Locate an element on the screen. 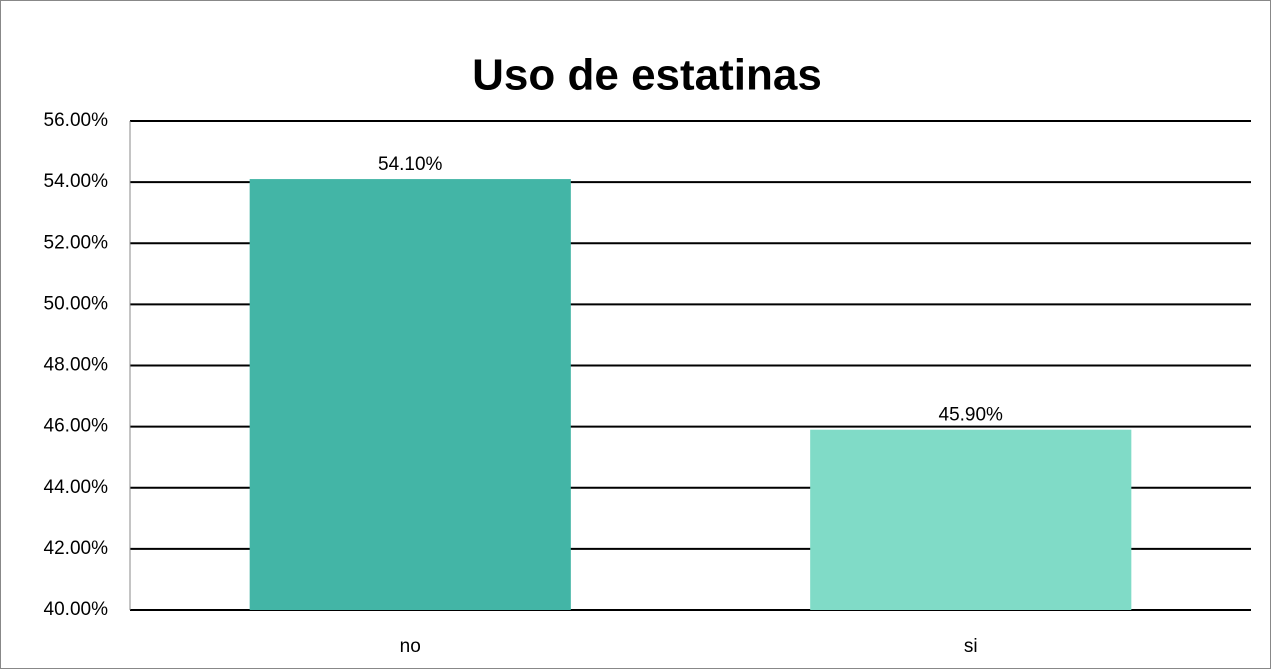 The width and height of the screenshot is (1271, 669). y-tick-label: 56.00% is located at coordinates (76, 120).